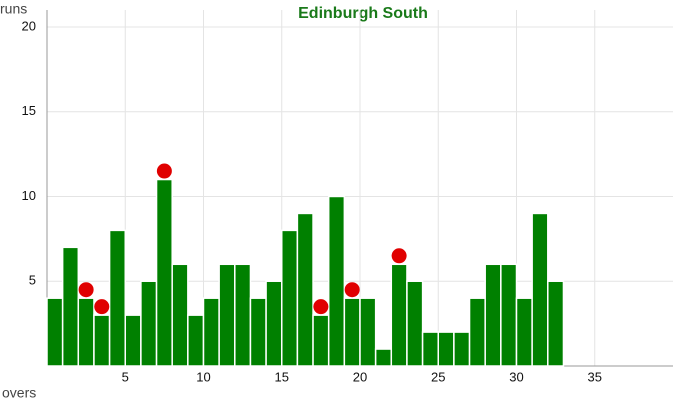  What do you see at coordinates (363, 13) in the screenshot?
I see `chart-title: Edinburgh South` at bounding box center [363, 13].